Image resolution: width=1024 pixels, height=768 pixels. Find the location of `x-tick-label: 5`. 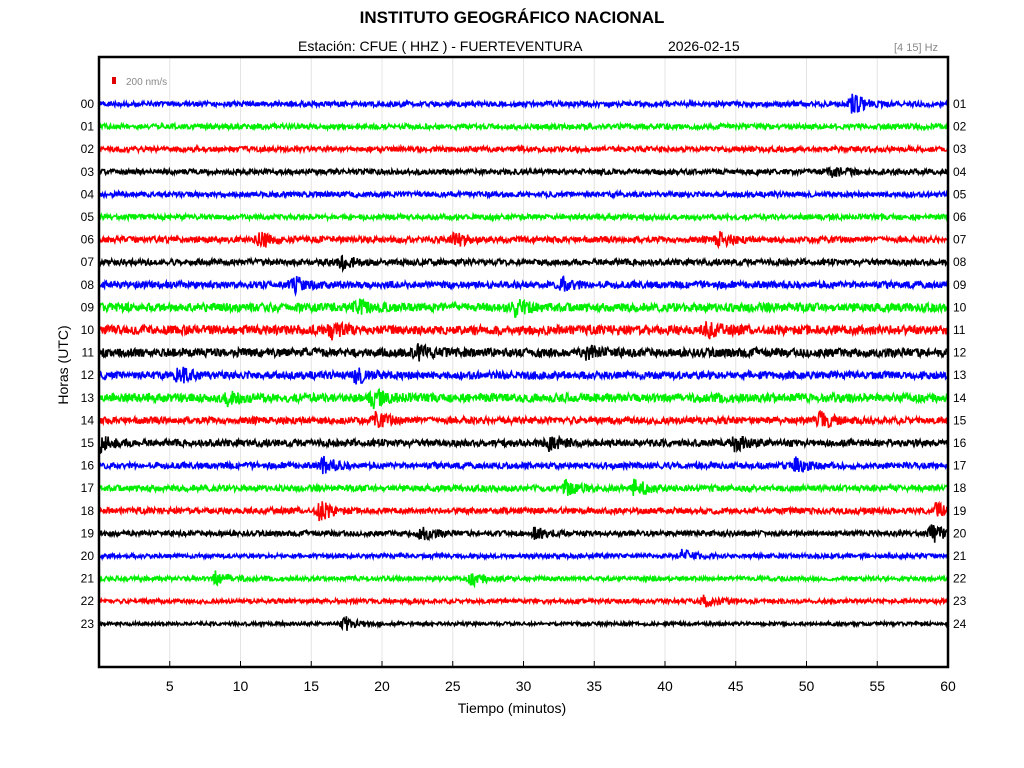

x-tick-label: 5 is located at coordinates (170, 686).